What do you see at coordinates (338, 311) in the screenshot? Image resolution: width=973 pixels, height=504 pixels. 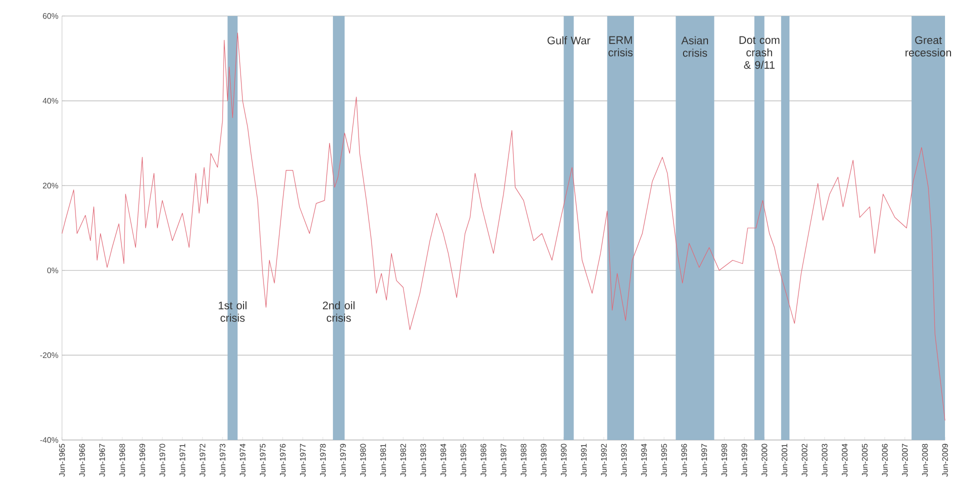 I see `band-label: 2nd oil crisis` at bounding box center [338, 311].